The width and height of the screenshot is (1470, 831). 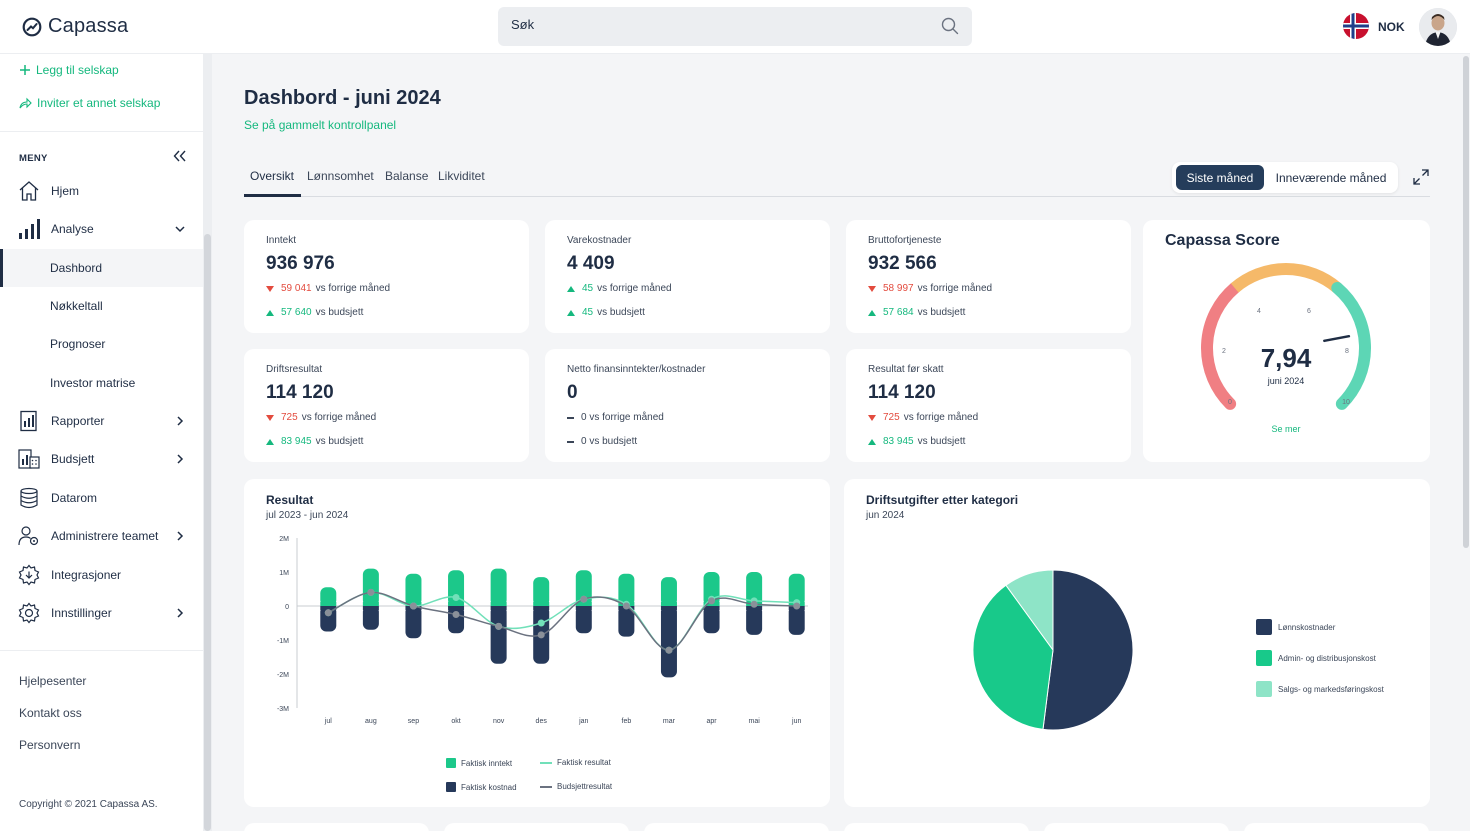 I want to click on bar-income-des, so click(x=541, y=591).